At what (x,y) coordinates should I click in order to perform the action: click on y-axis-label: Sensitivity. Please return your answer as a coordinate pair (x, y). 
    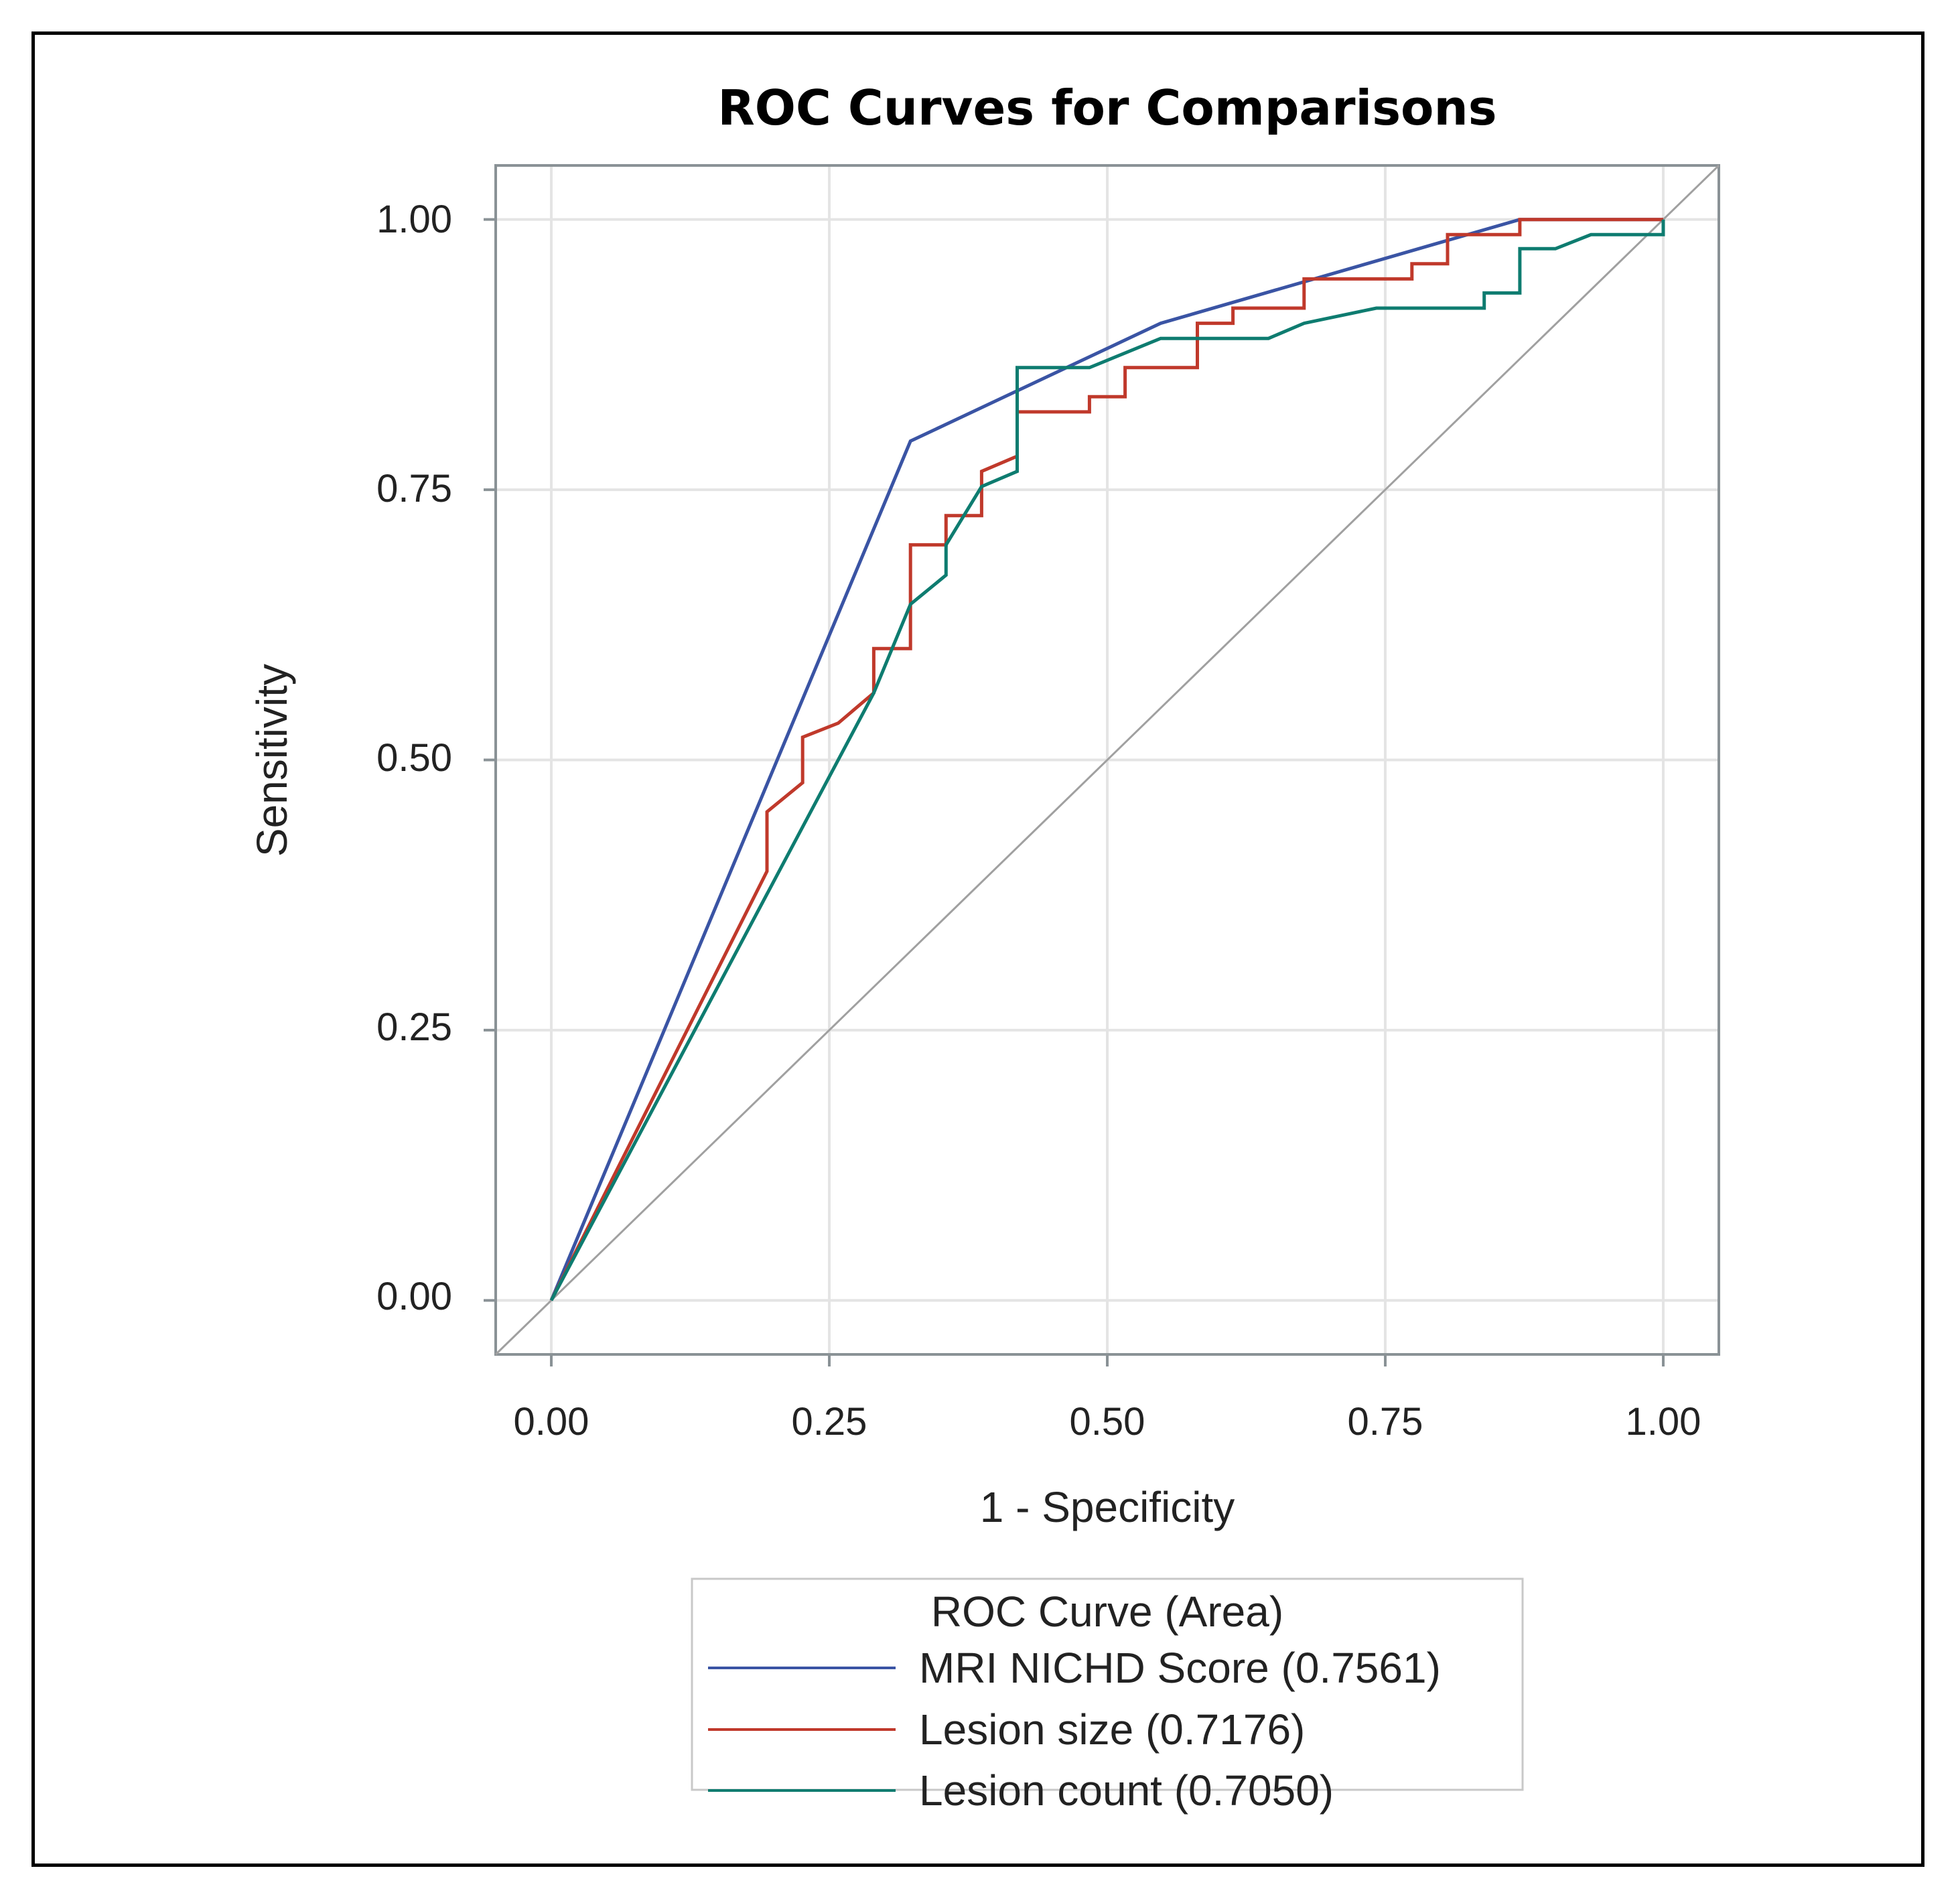
    Looking at the image, I should click on (272, 760).